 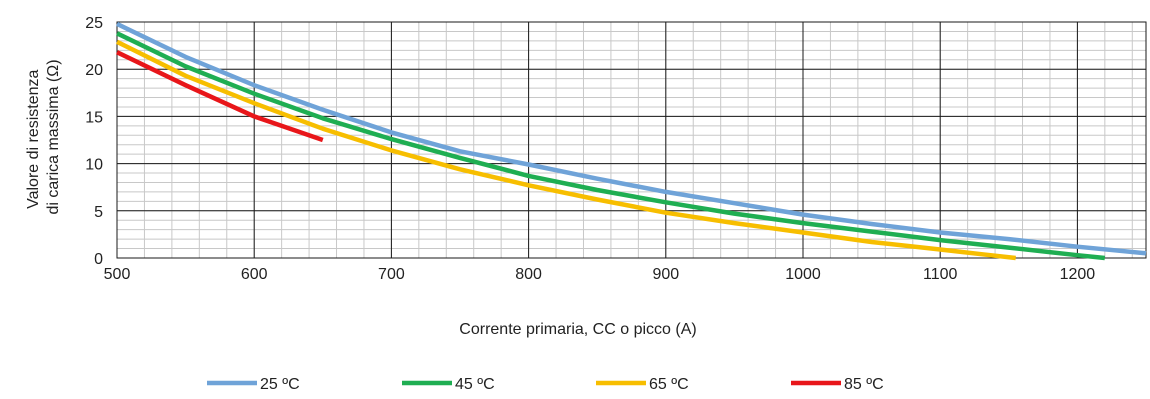 I want to click on legend-label: 25 ºC, so click(x=280, y=384).